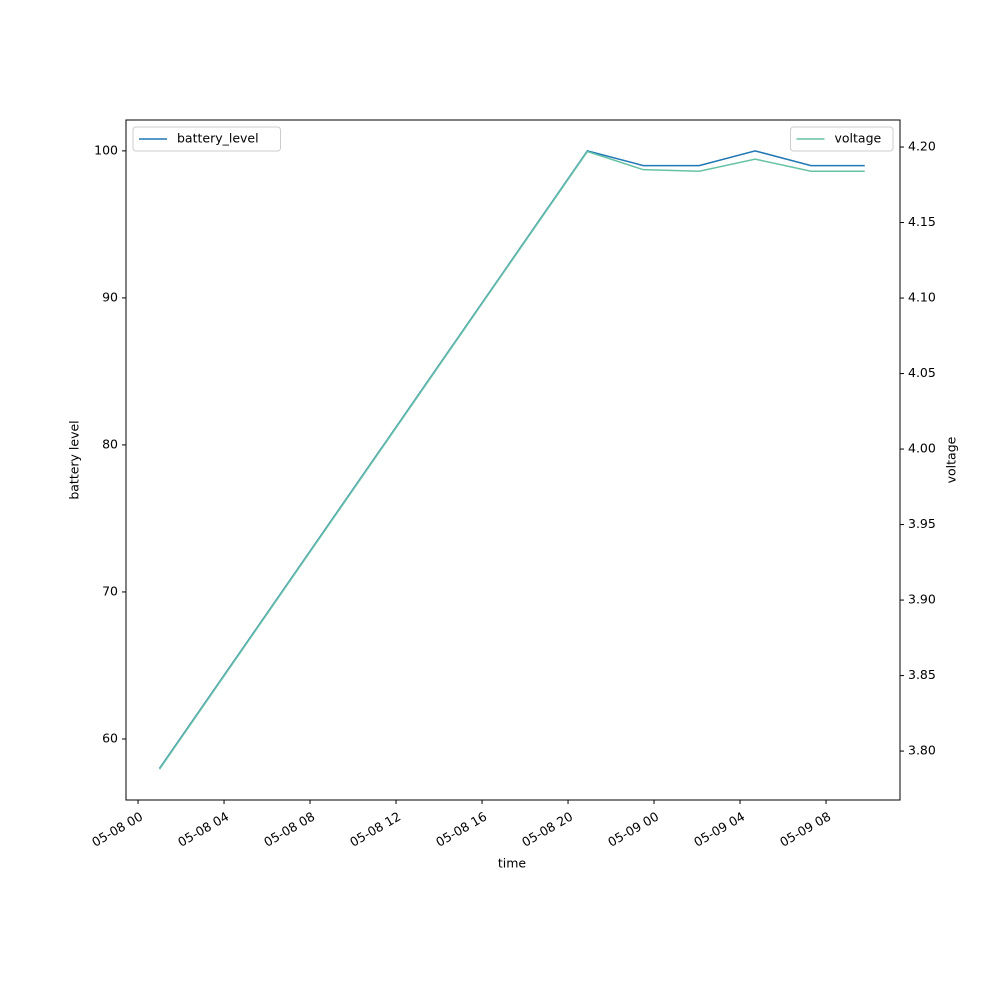 The width and height of the screenshot is (1000, 1004). Describe the element at coordinates (547, 829) in the screenshot. I see `x-tick-label: 05-08 20` at that location.